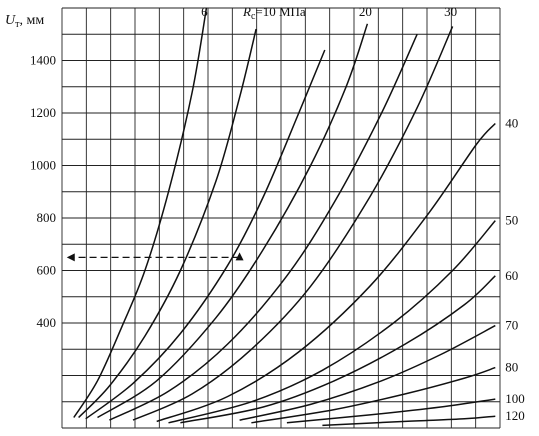  I want to click on param-label-suffix: =10 МПа, so click(280, 11).